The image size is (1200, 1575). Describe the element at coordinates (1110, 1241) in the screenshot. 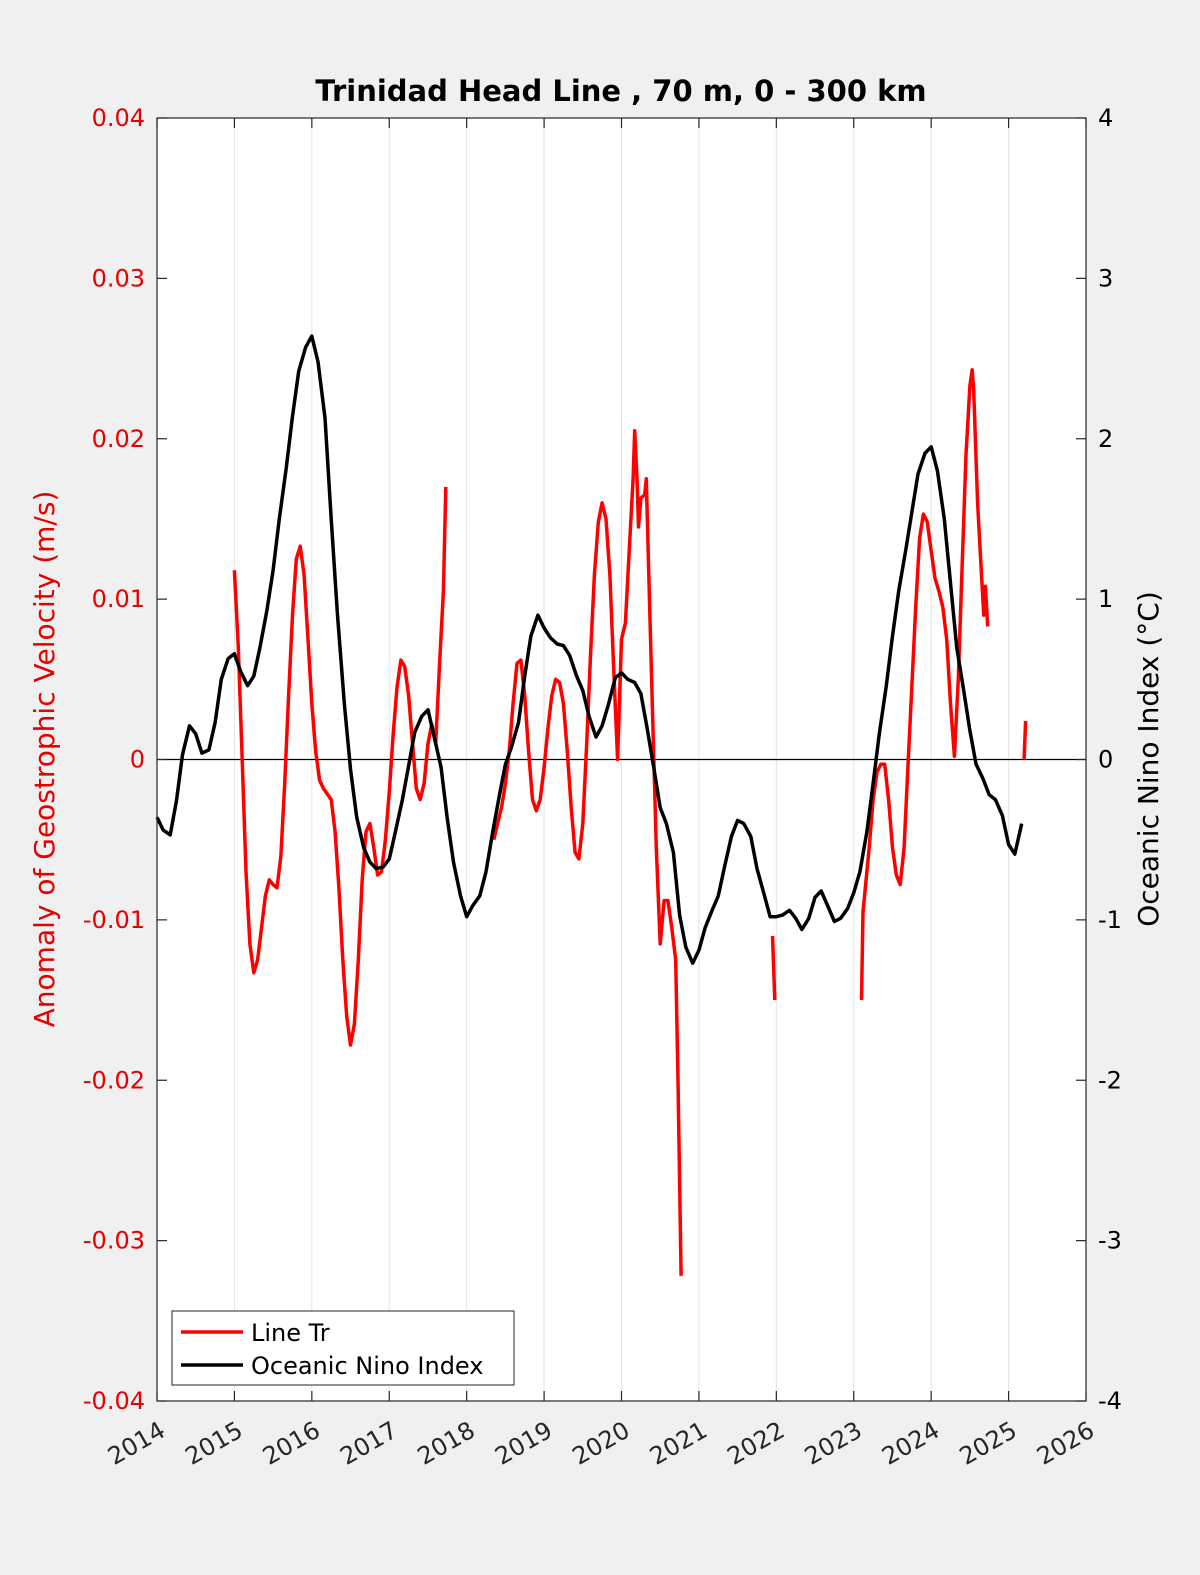

I see `right-tick-label: -3` at that location.